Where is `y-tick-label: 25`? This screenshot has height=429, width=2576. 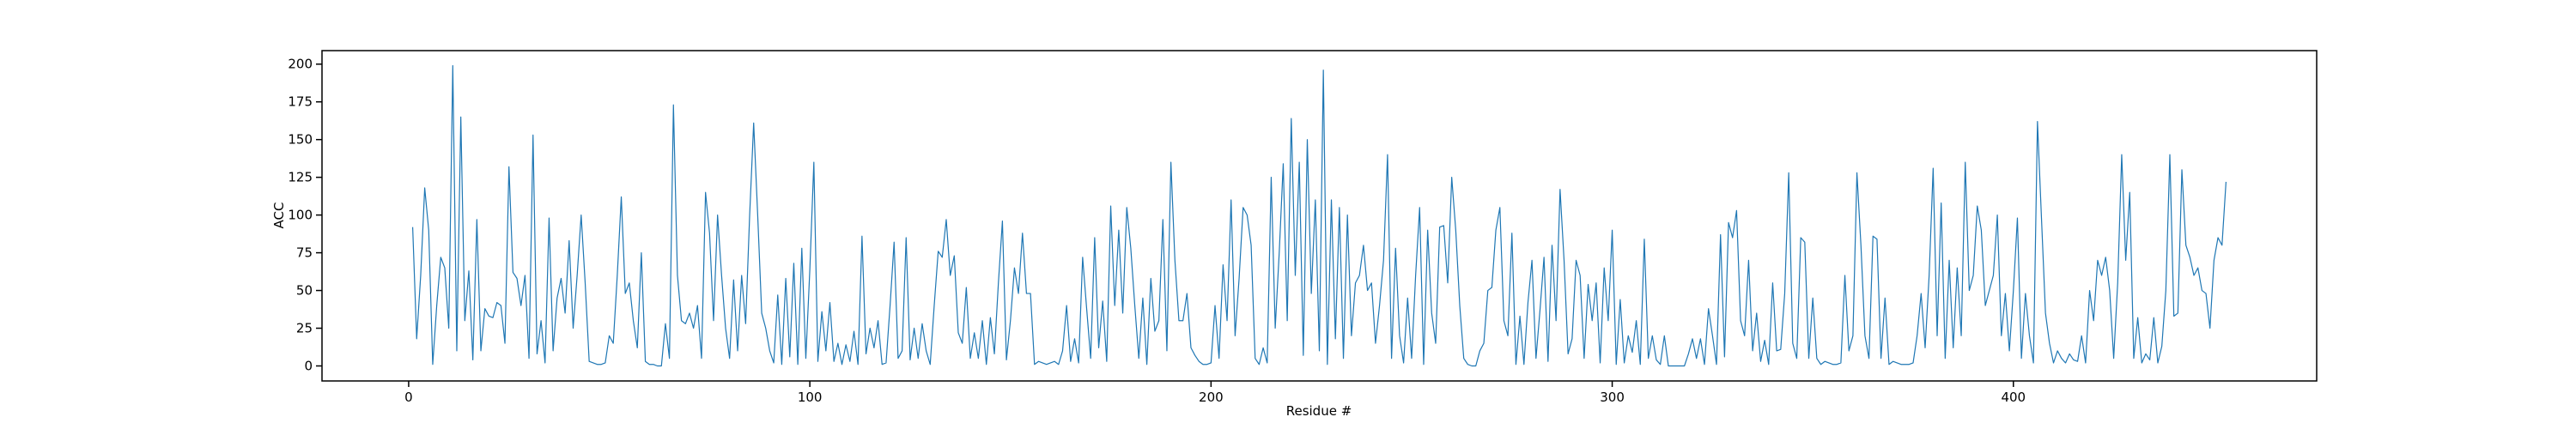
y-tick-label: 25 is located at coordinates (304, 329).